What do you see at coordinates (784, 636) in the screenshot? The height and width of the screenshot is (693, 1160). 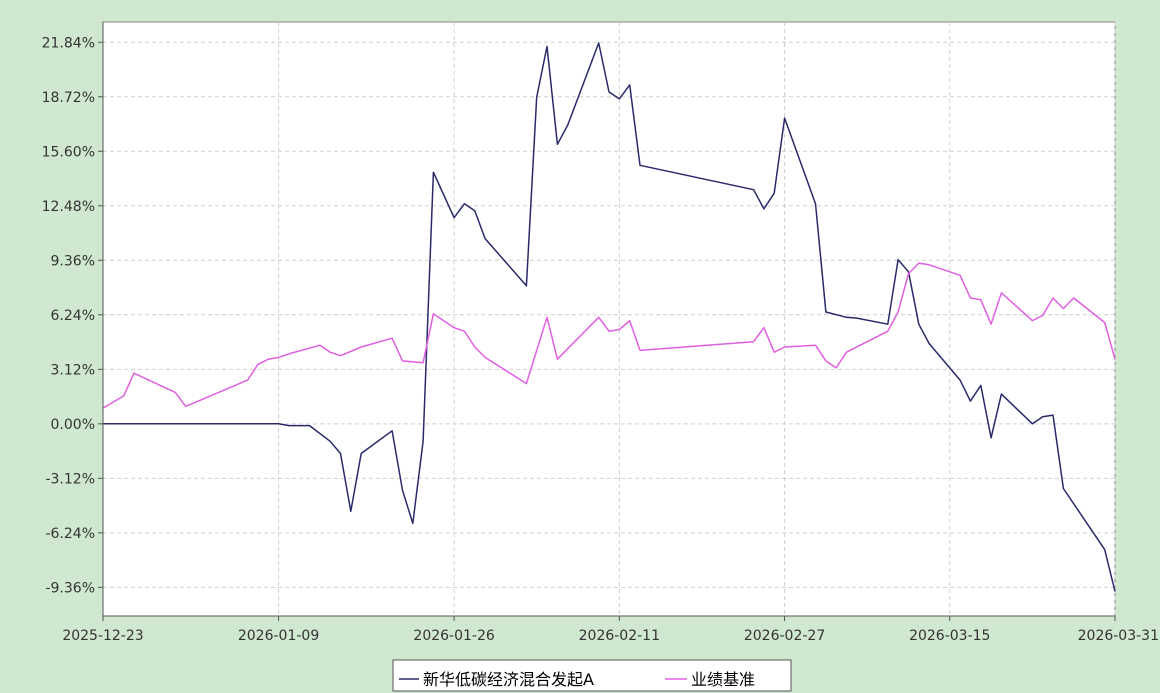 I see `x-tick-label: 2026-02-27` at bounding box center [784, 636].